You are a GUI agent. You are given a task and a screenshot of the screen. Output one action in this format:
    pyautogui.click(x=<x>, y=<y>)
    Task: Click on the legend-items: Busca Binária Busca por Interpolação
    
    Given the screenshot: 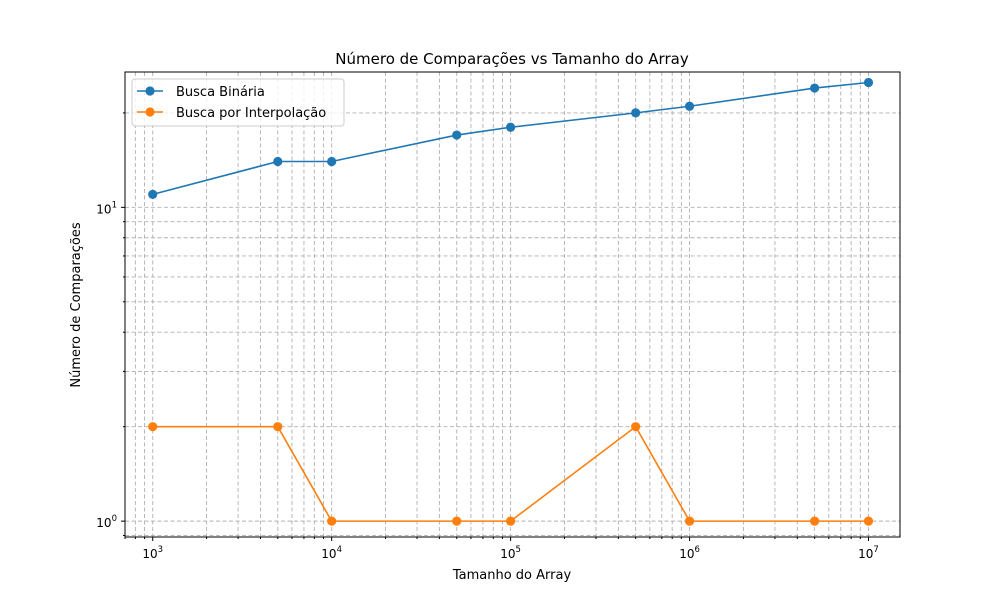 What is the action you would take?
    pyautogui.click(x=231, y=103)
    